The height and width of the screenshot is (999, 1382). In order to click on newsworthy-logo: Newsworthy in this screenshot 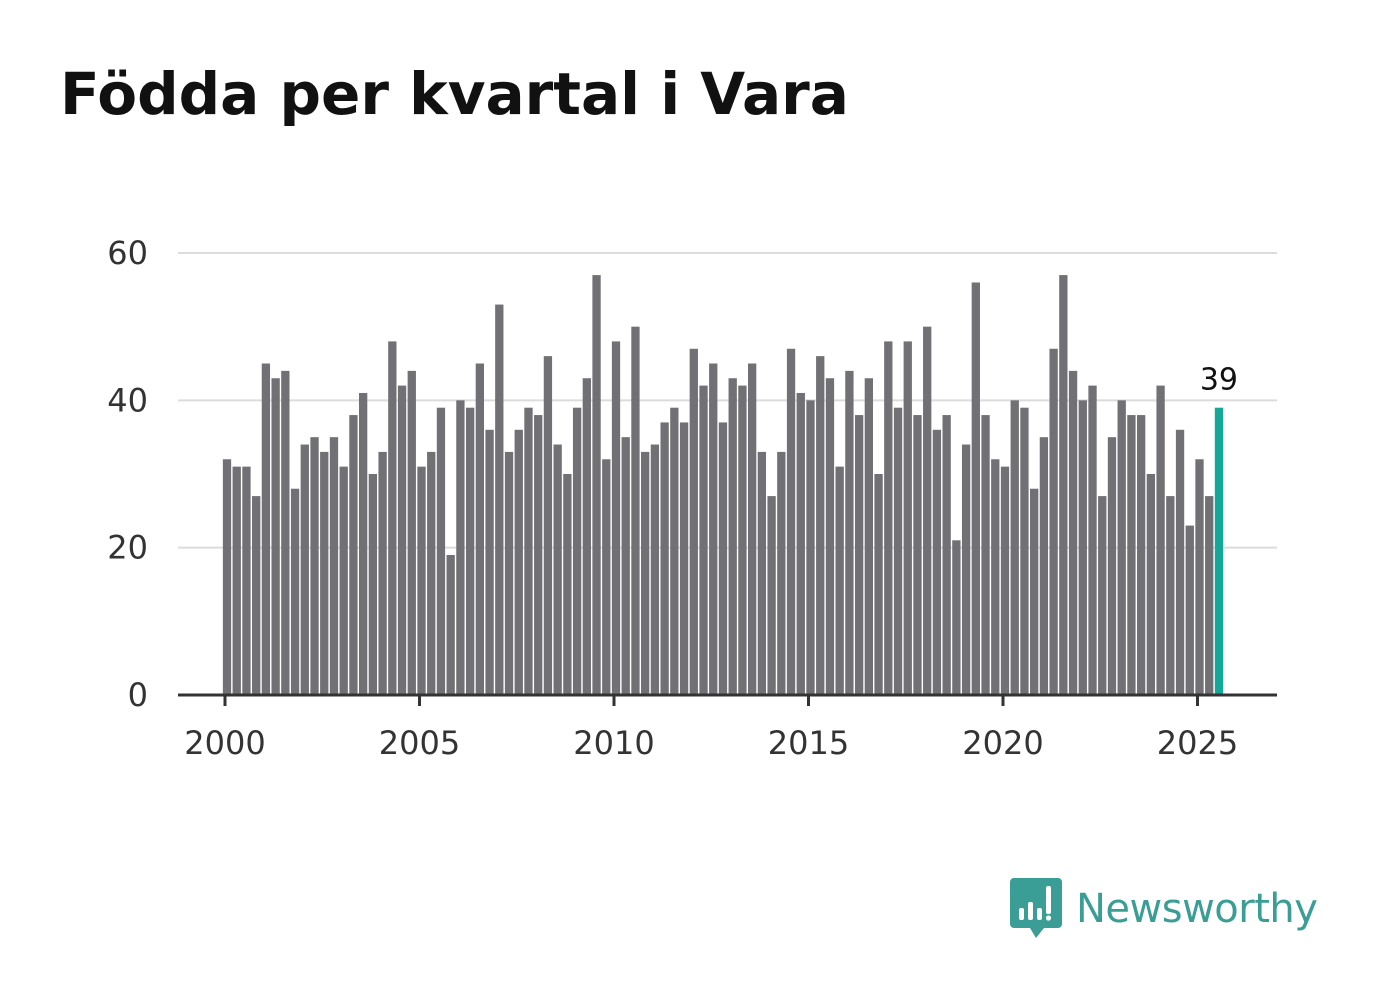, I will do `click(1164, 909)`.